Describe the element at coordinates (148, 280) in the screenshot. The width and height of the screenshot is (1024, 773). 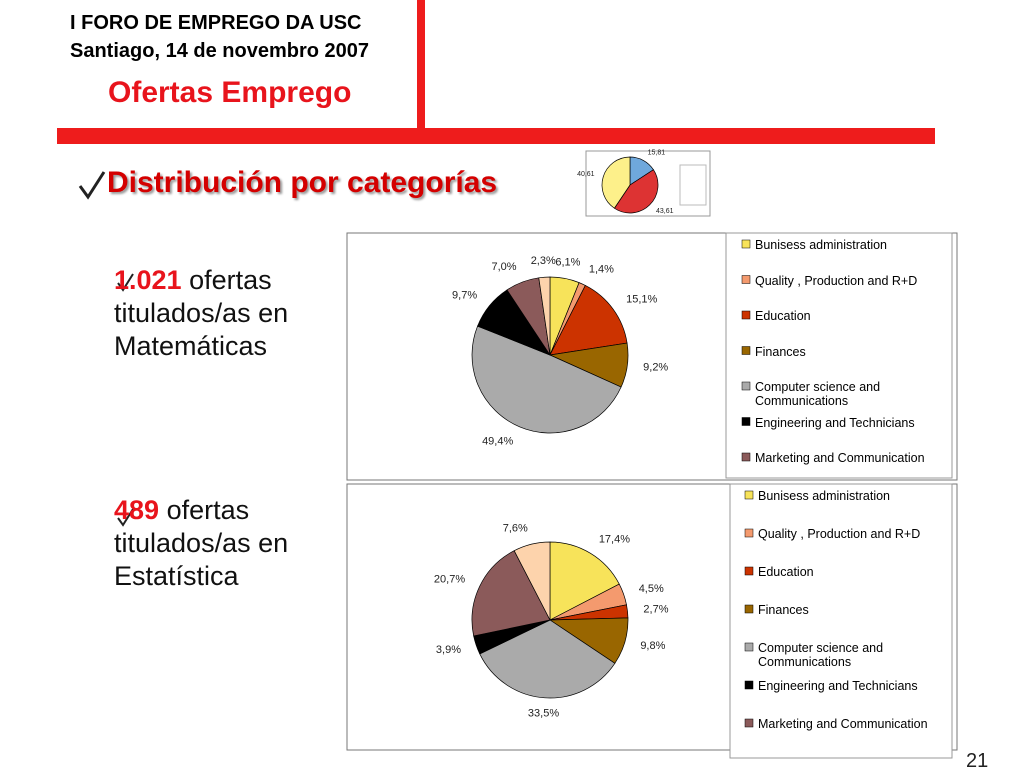
I see `bullet-number: 1.021` at that location.